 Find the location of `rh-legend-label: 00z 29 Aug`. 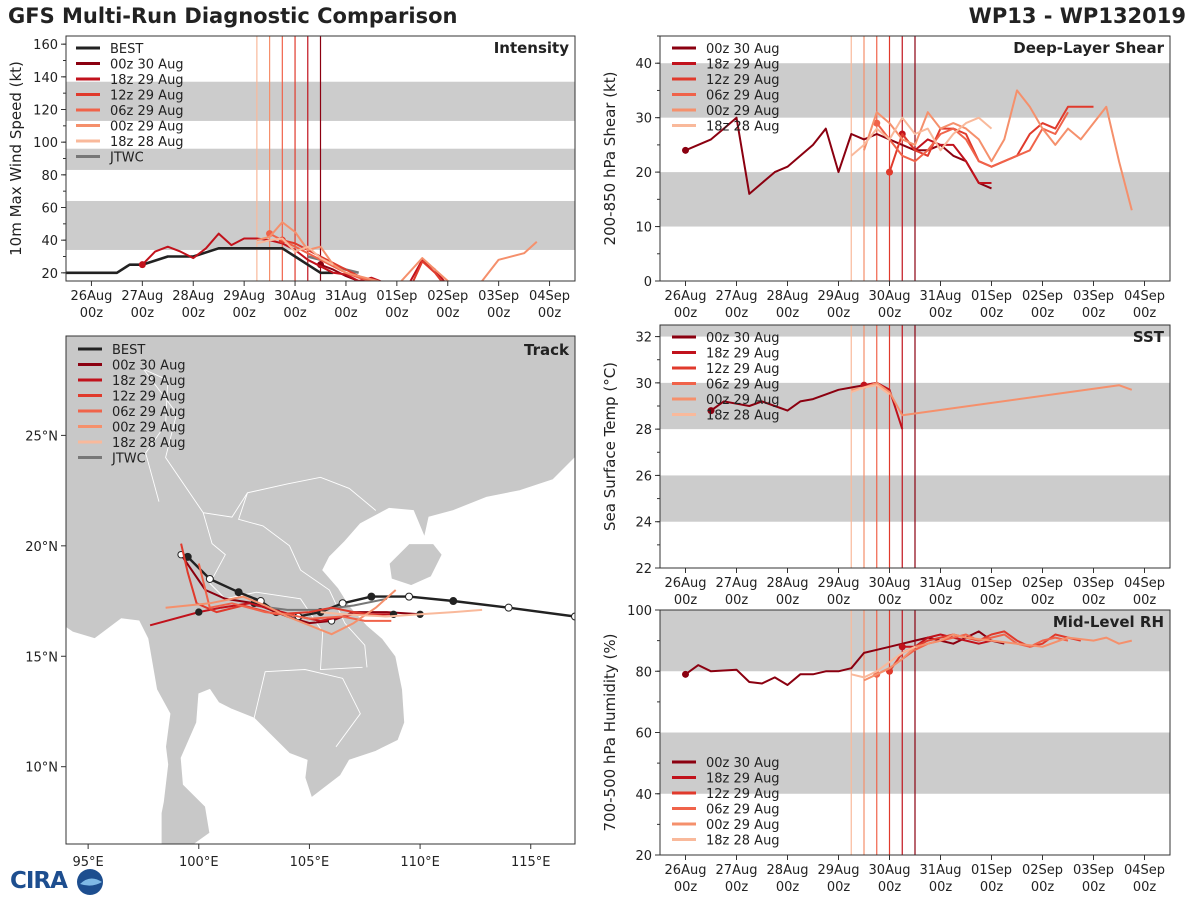

rh-legend-label: 00z 29 Aug is located at coordinates (743, 825).